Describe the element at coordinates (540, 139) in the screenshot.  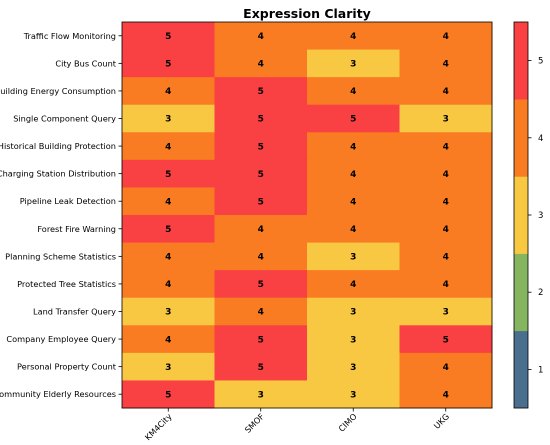
I see `colorbar-tick-label: 4` at that location.